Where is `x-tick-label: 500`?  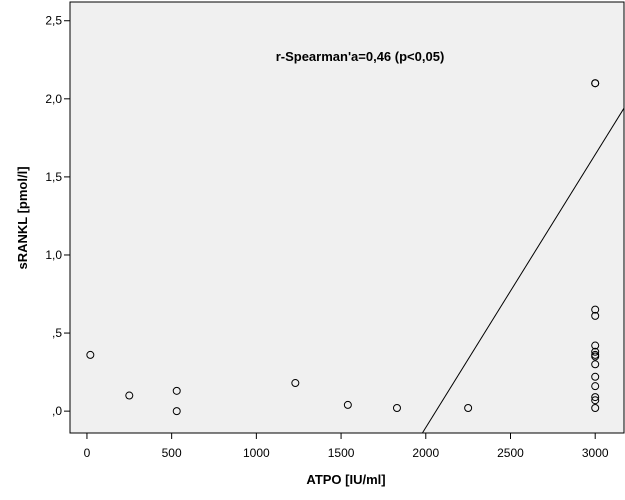 x-tick-label: 500 is located at coordinates (172, 453).